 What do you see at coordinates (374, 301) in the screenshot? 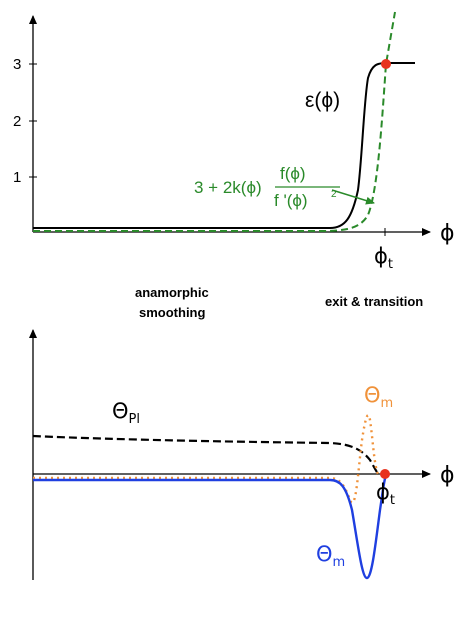
I see `caption-exit-transition: exit & transition` at bounding box center [374, 301].